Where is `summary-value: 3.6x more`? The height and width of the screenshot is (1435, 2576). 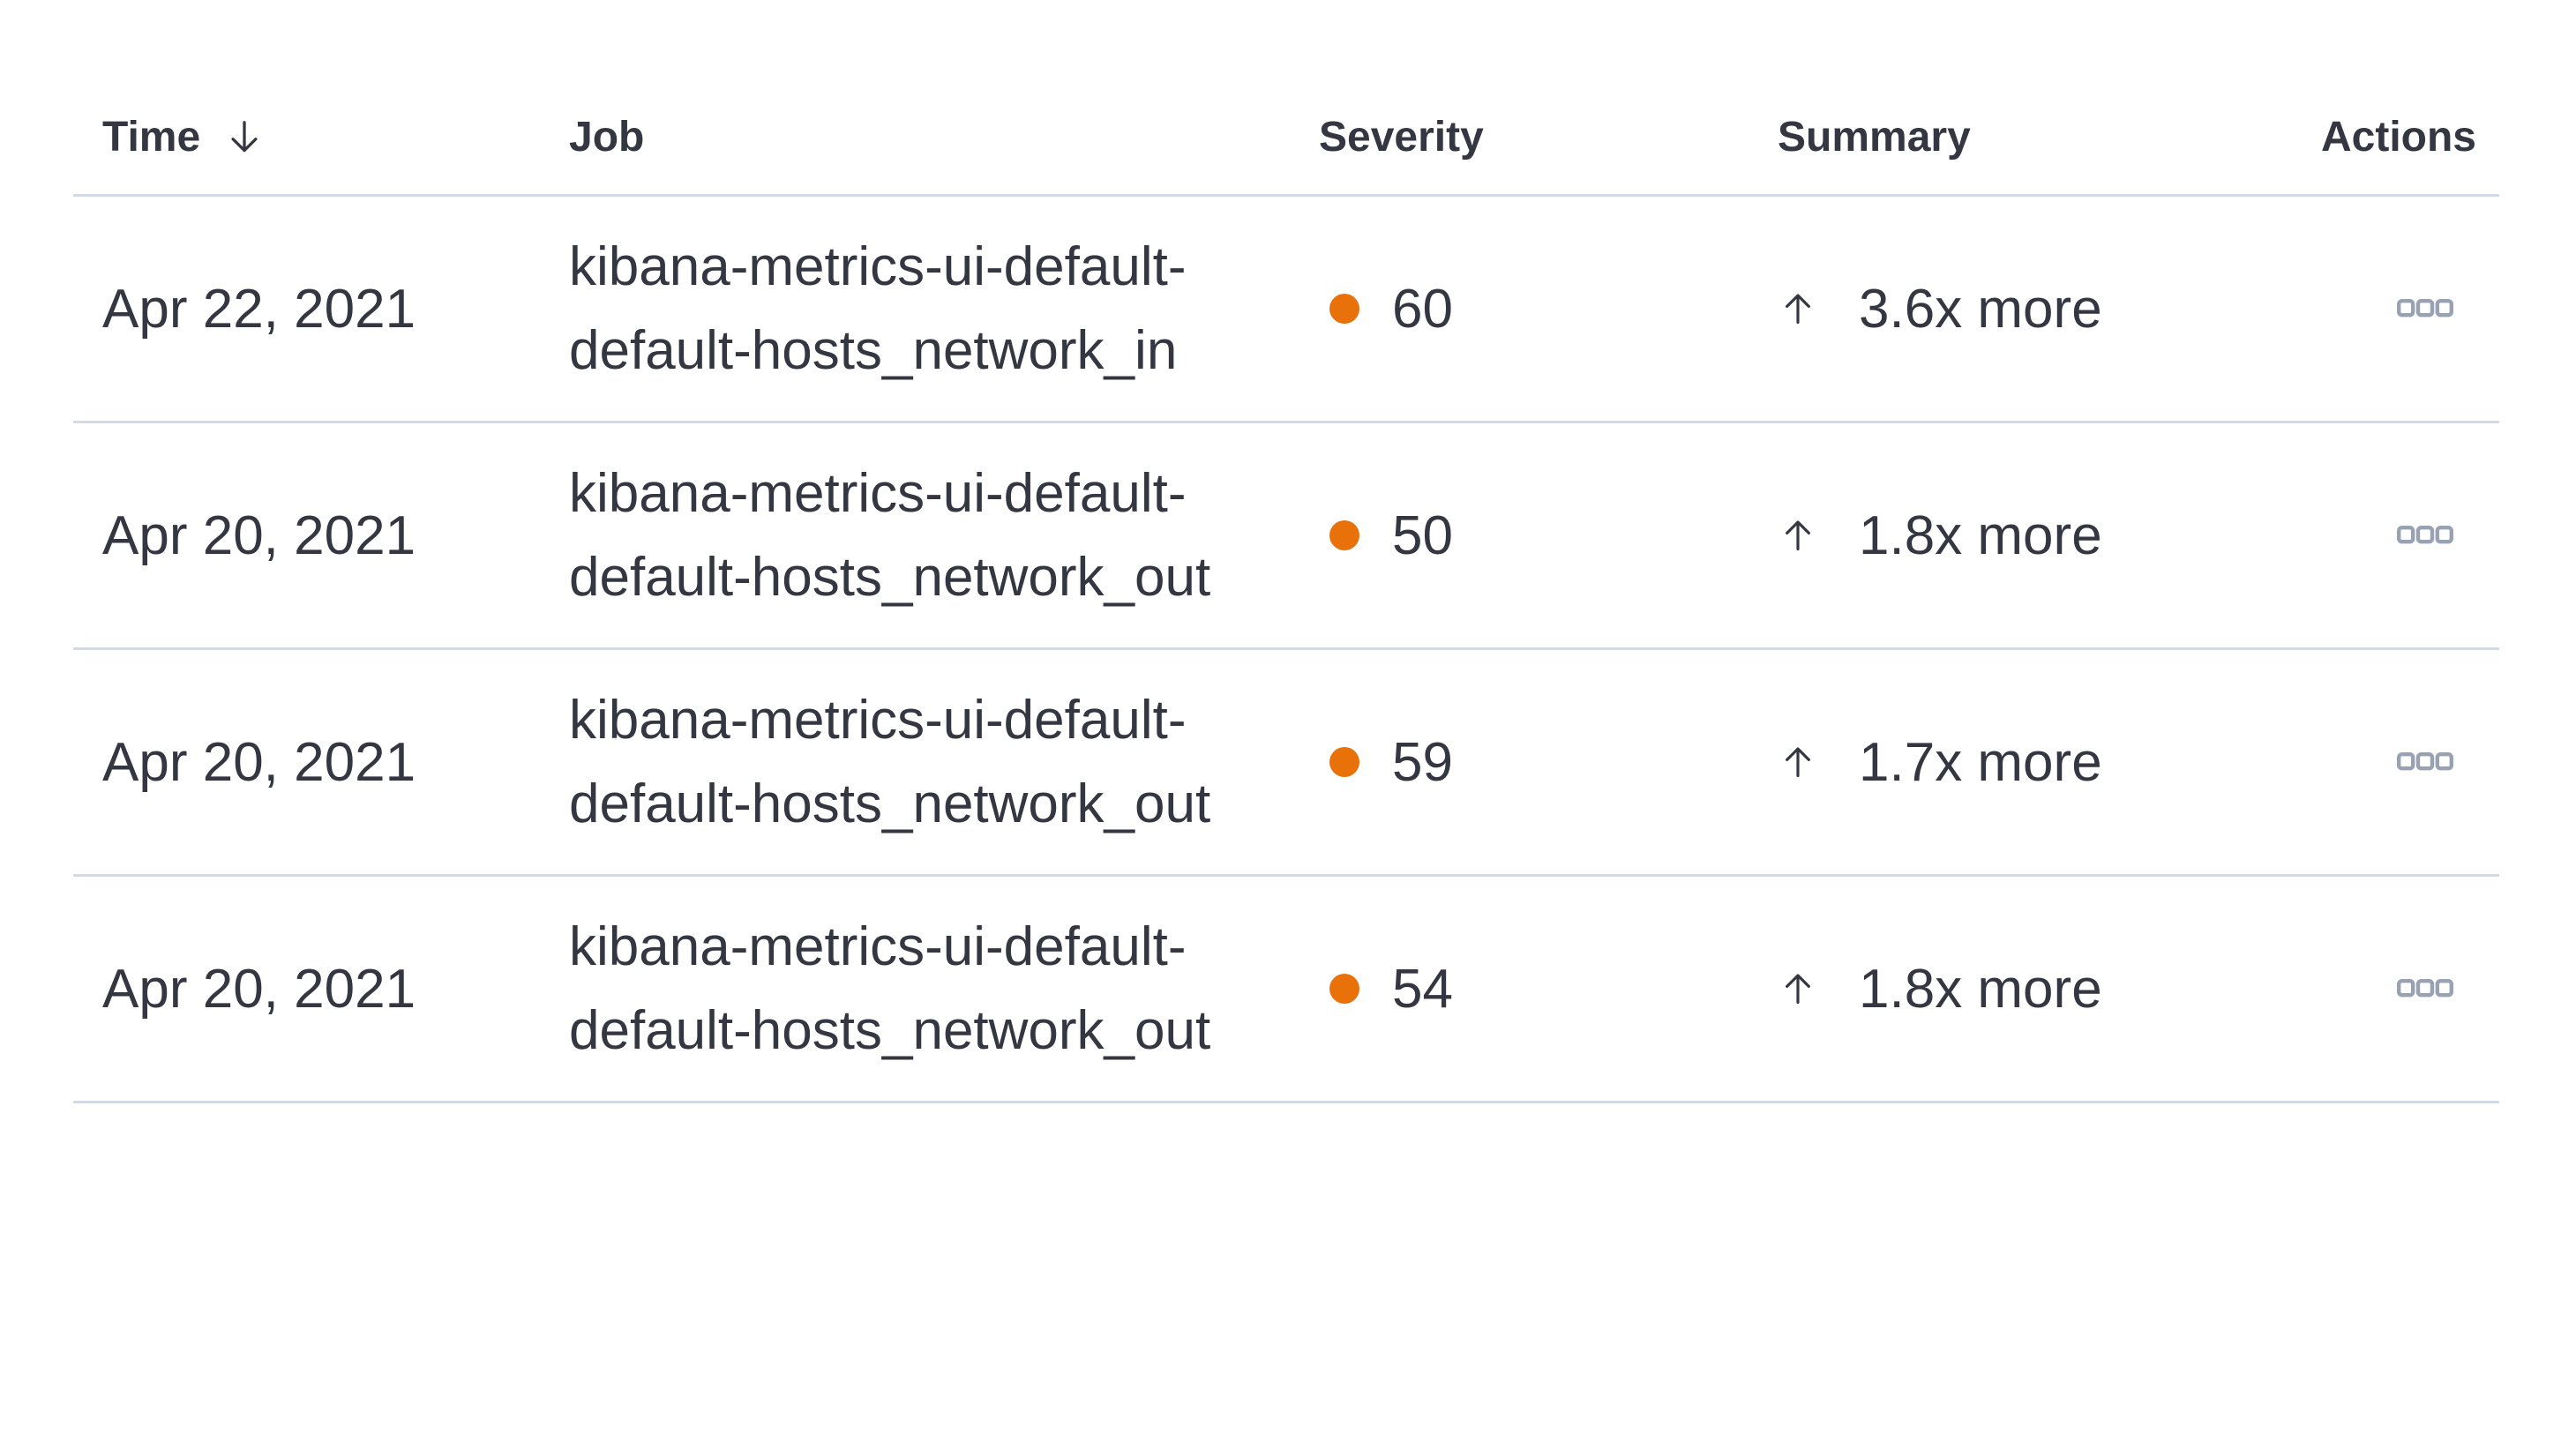 summary-value: 3.6x more is located at coordinates (1980, 309).